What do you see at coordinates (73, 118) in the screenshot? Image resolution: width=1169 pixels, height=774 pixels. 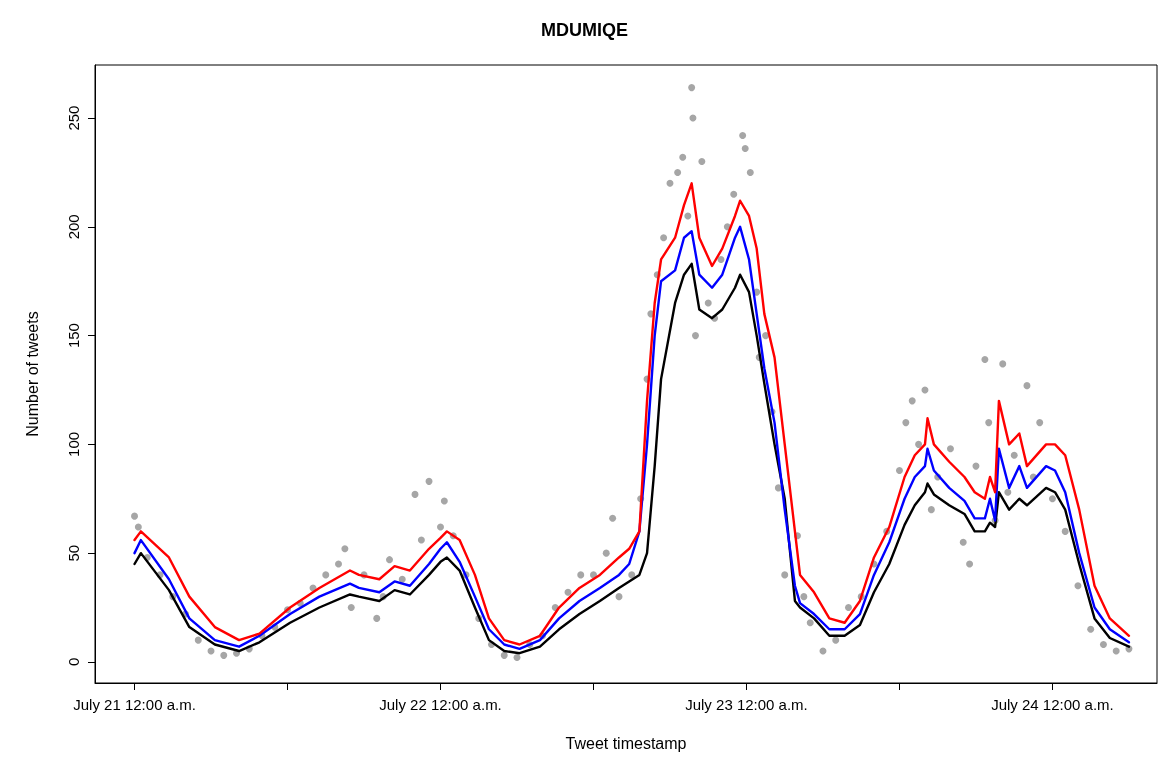 I see `y-tick-label: 250` at bounding box center [73, 118].